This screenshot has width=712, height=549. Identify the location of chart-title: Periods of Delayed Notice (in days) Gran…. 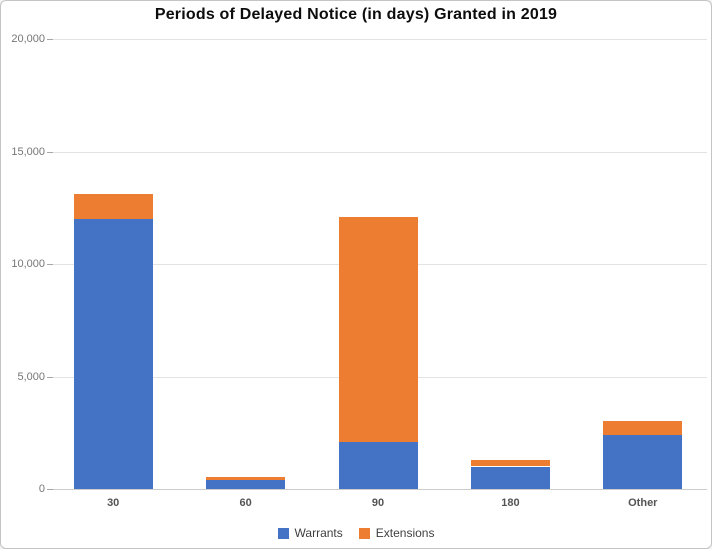
(356, 14).